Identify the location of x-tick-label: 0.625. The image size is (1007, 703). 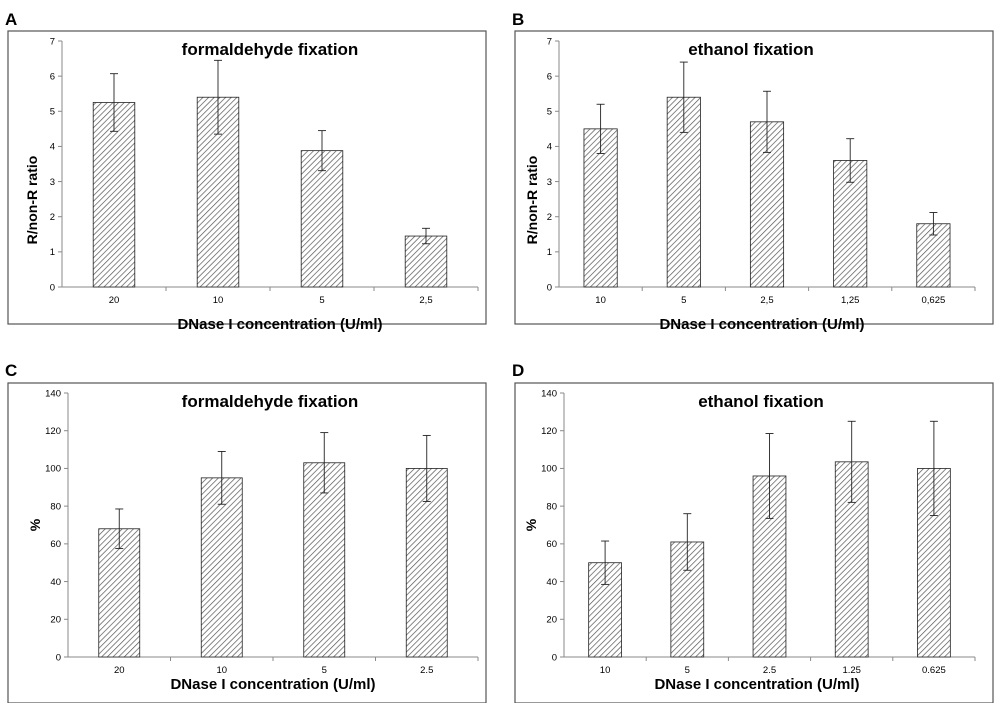
(934, 670).